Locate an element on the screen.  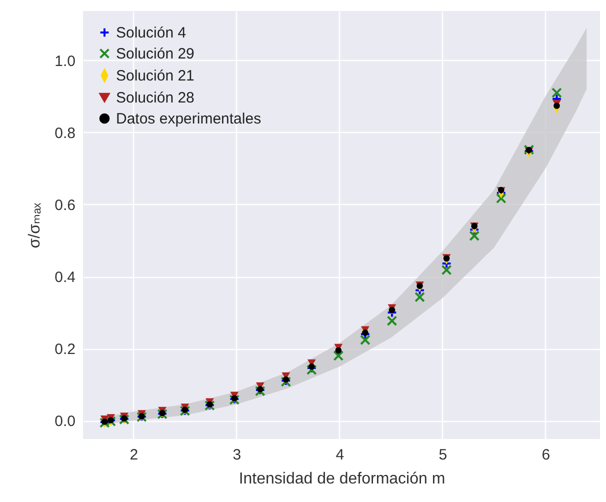
x-tick-label: 3 is located at coordinates (237, 455).